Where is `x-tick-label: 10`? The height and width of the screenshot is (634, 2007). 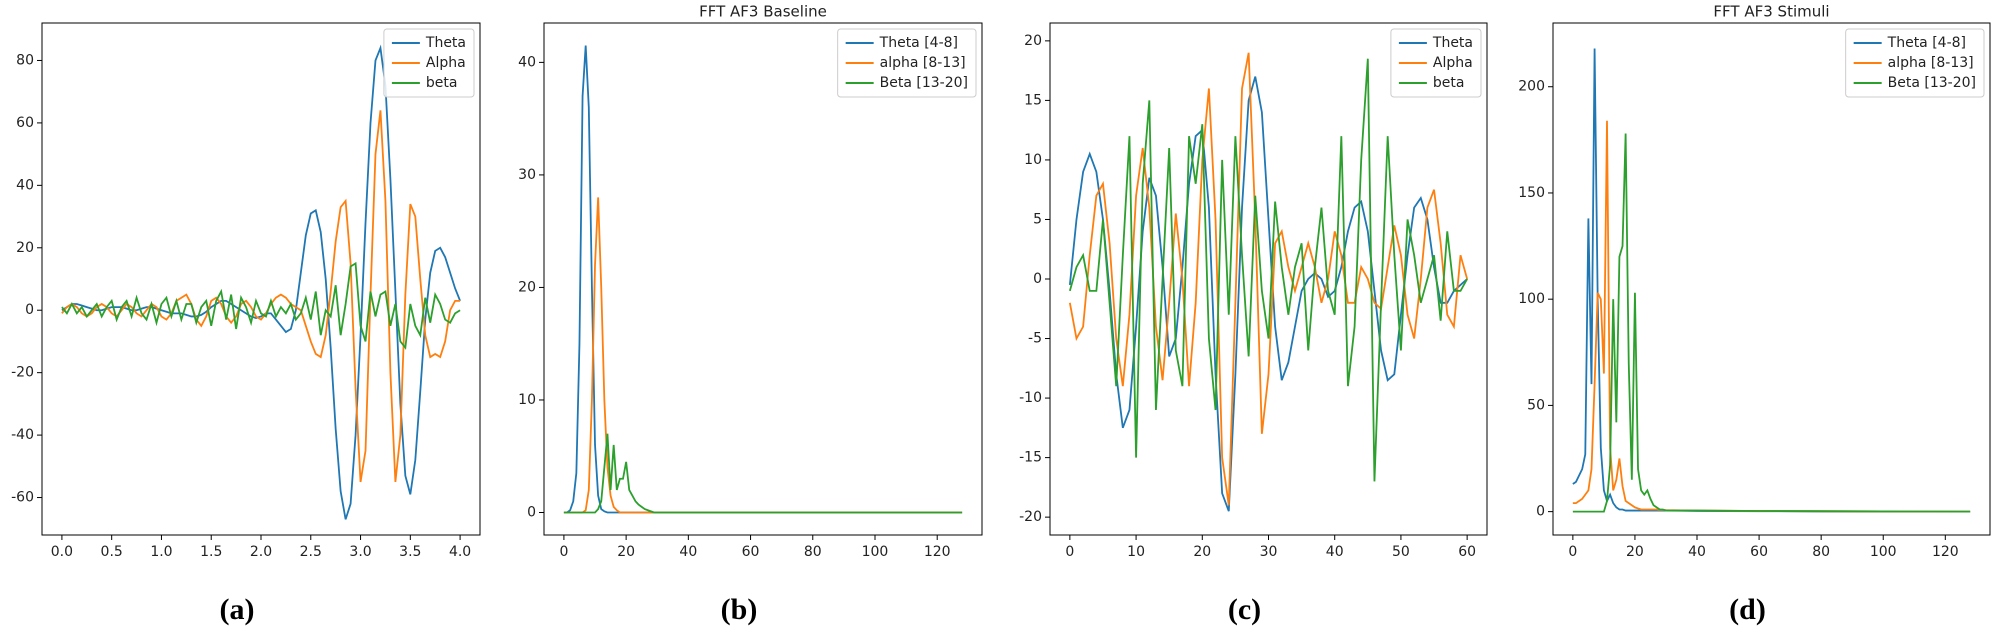
x-tick-label: 10 is located at coordinates (1136, 552).